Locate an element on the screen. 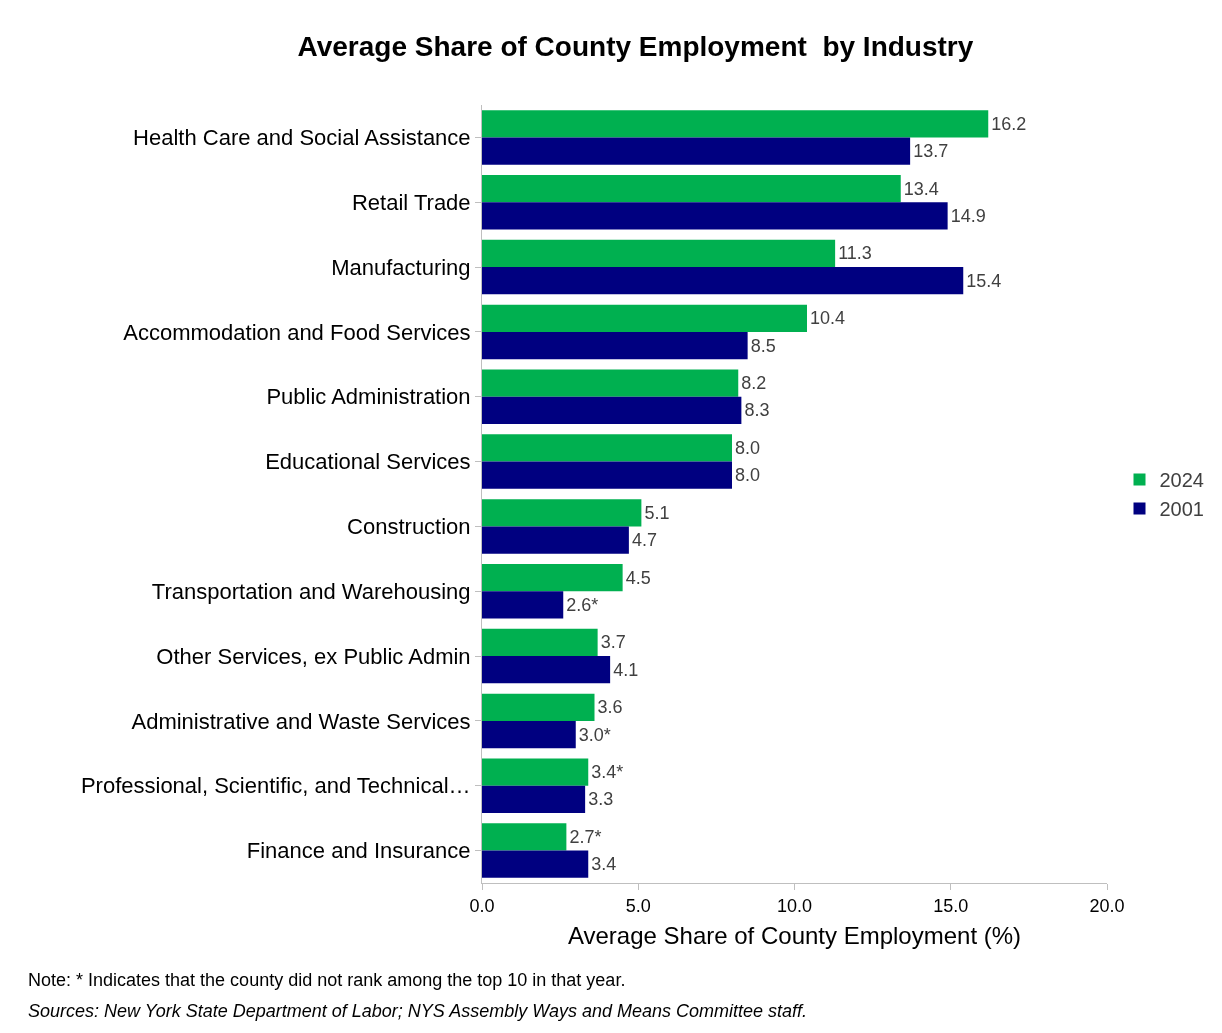  data-label: 2.7* is located at coordinates (585, 836).